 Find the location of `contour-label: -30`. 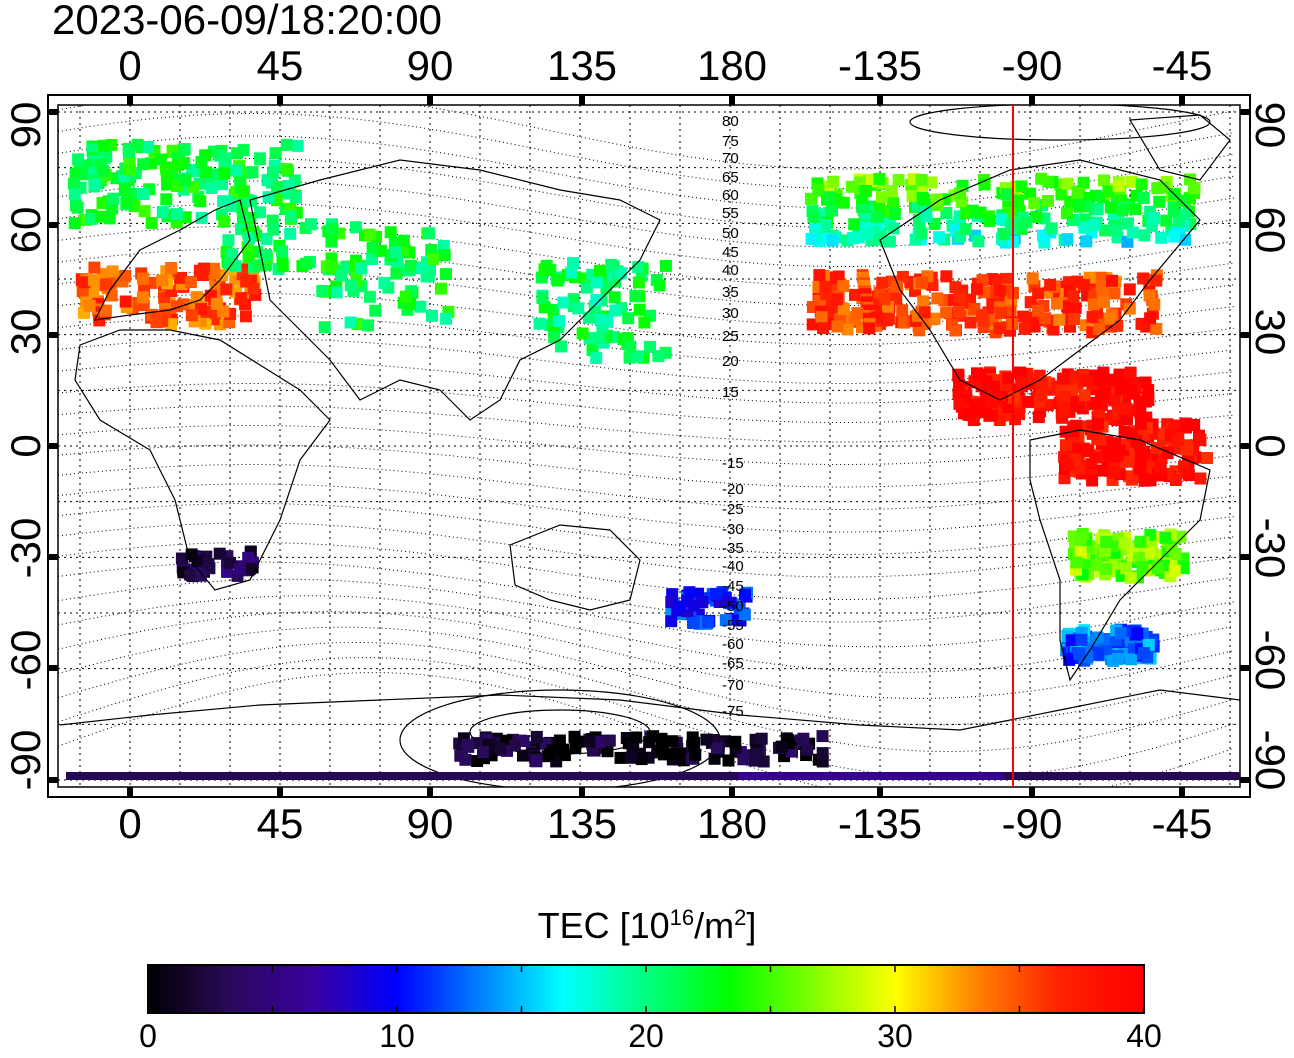

contour-label: -30 is located at coordinates (733, 529).